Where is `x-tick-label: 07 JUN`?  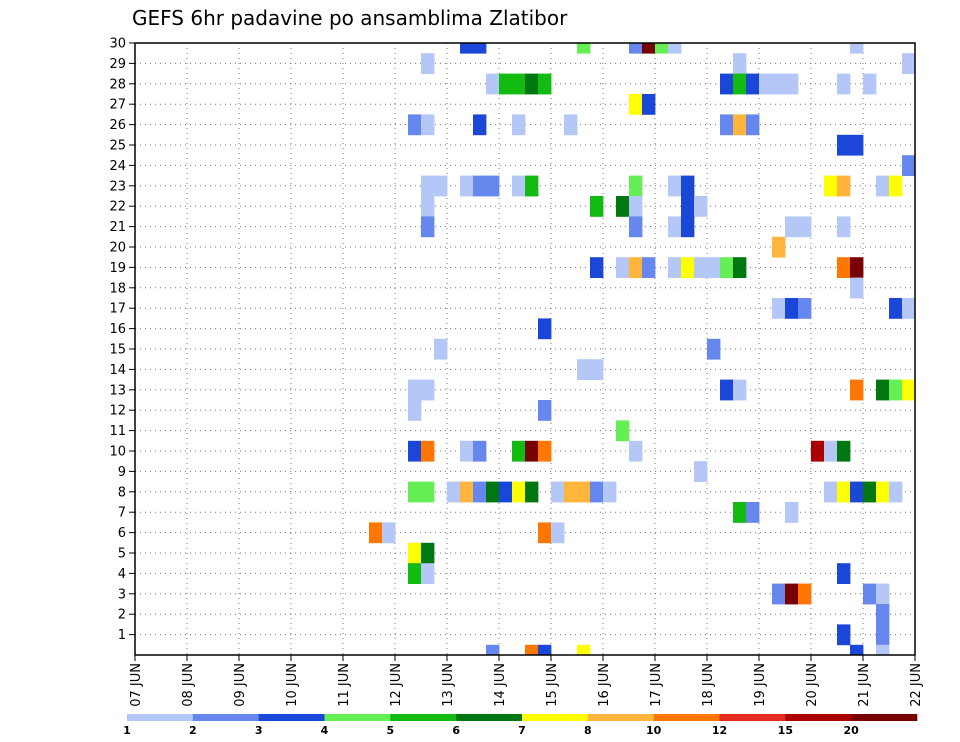 x-tick-label: 07 JUN is located at coordinates (136, 685).